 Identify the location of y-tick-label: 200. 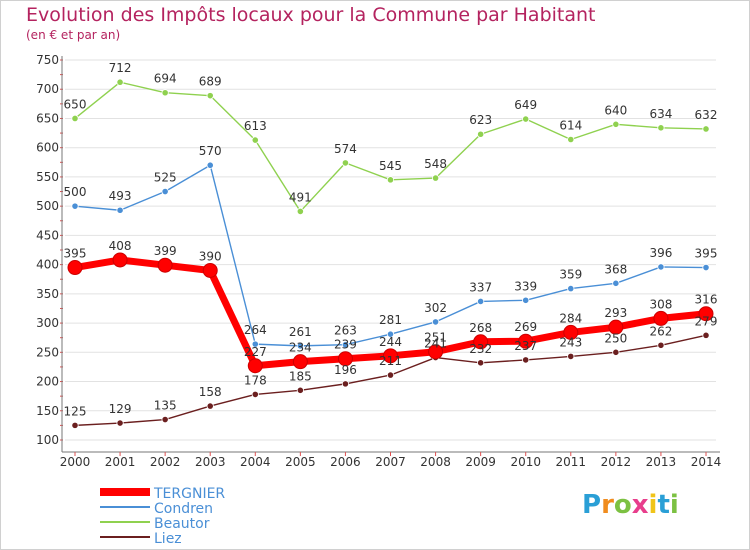
(47, 382).